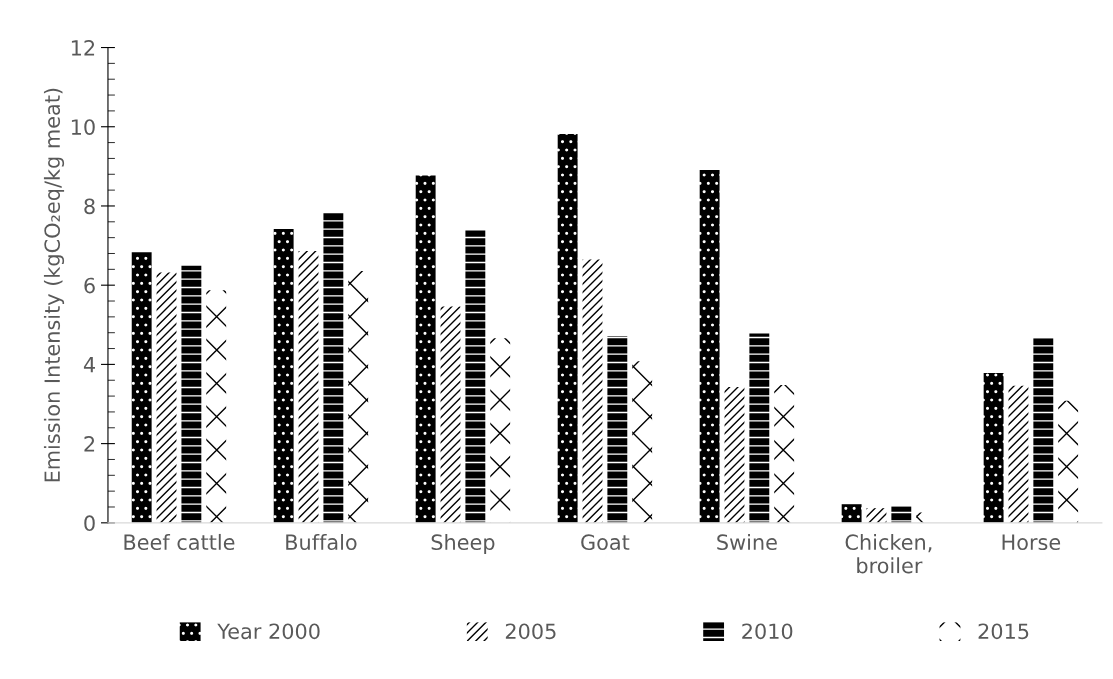  I want to click on y-tick-label: 12, so click(83, 47).